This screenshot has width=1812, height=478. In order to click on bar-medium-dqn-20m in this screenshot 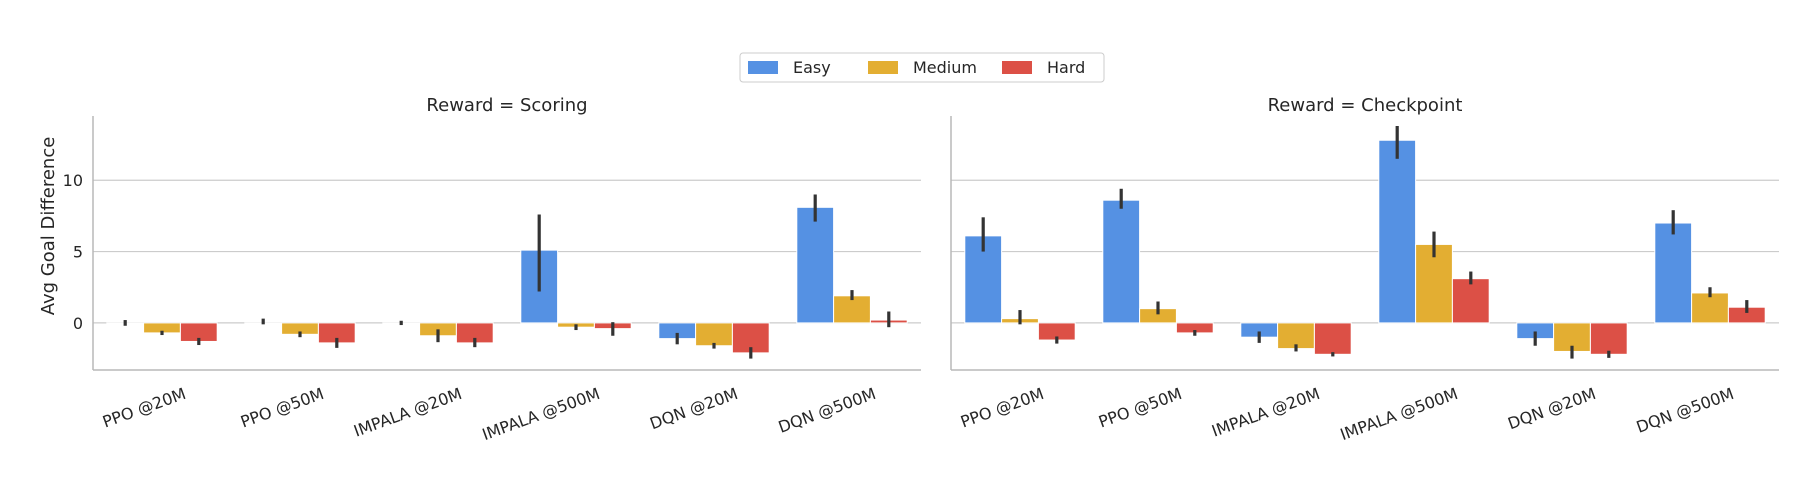, I will do `click(714, 334)`.